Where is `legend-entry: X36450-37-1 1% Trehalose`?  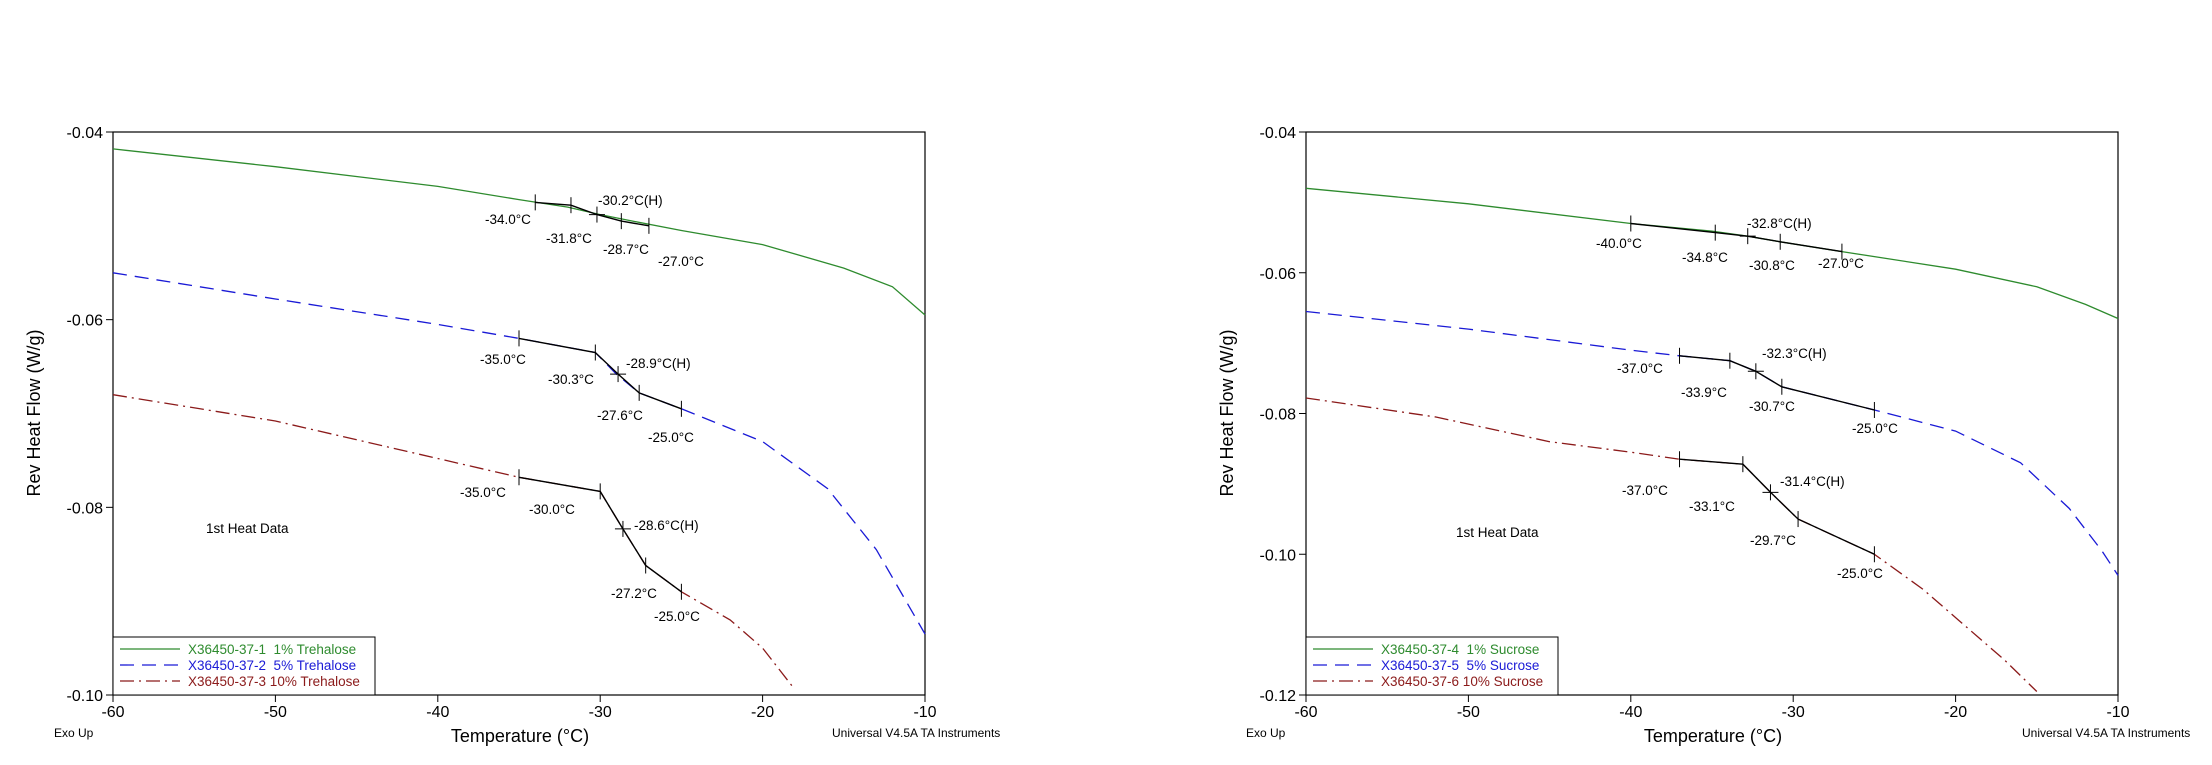
legend-entry: X36450-37-1 1% Trehalose is located at coordinates (272, 649).